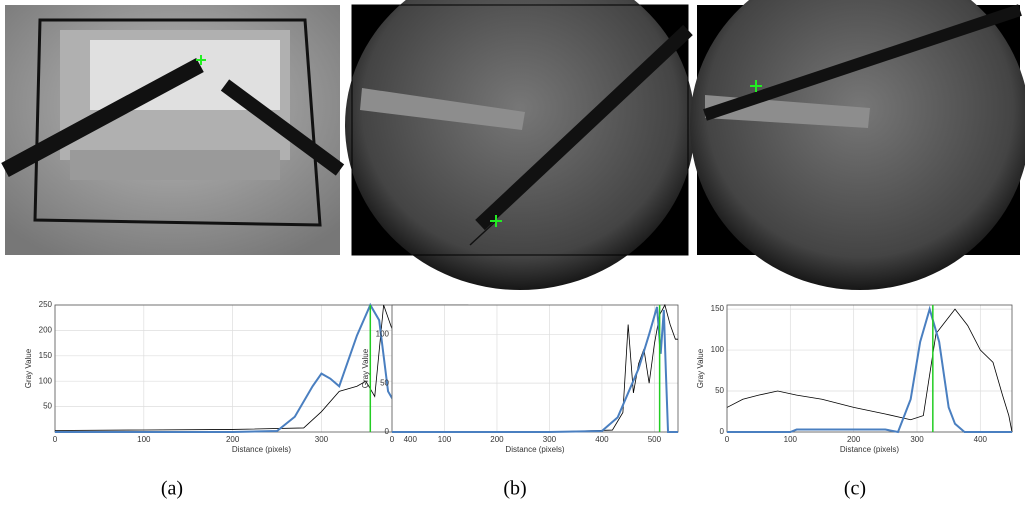  I want to click on caption: (b), so click(514, 489).